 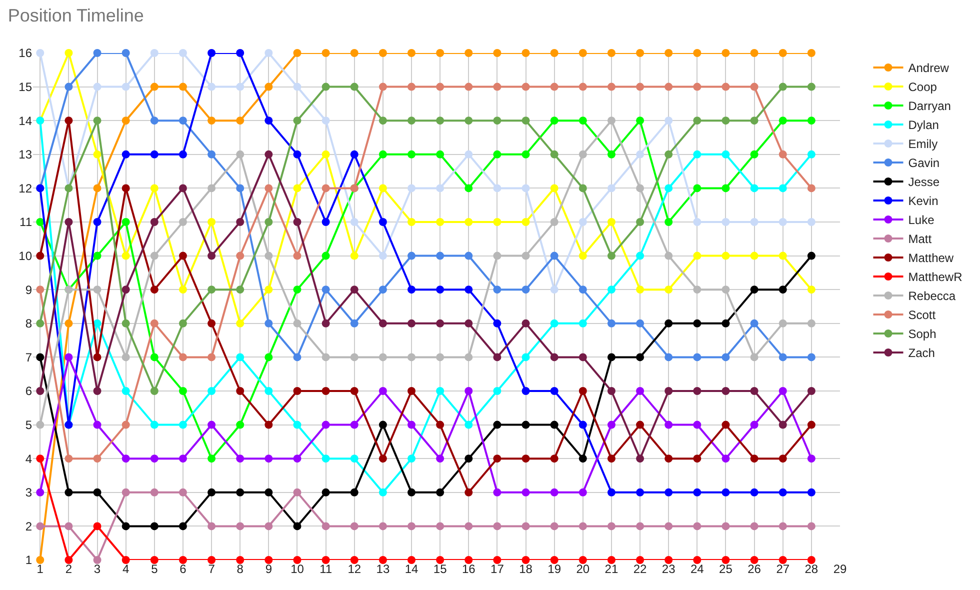 I want to click on y-tick-label: 12, so click(x=25, y=188).